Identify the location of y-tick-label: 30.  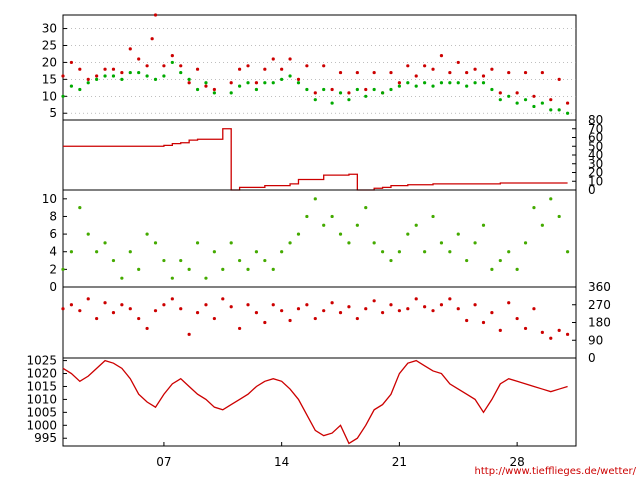
(595, 164).